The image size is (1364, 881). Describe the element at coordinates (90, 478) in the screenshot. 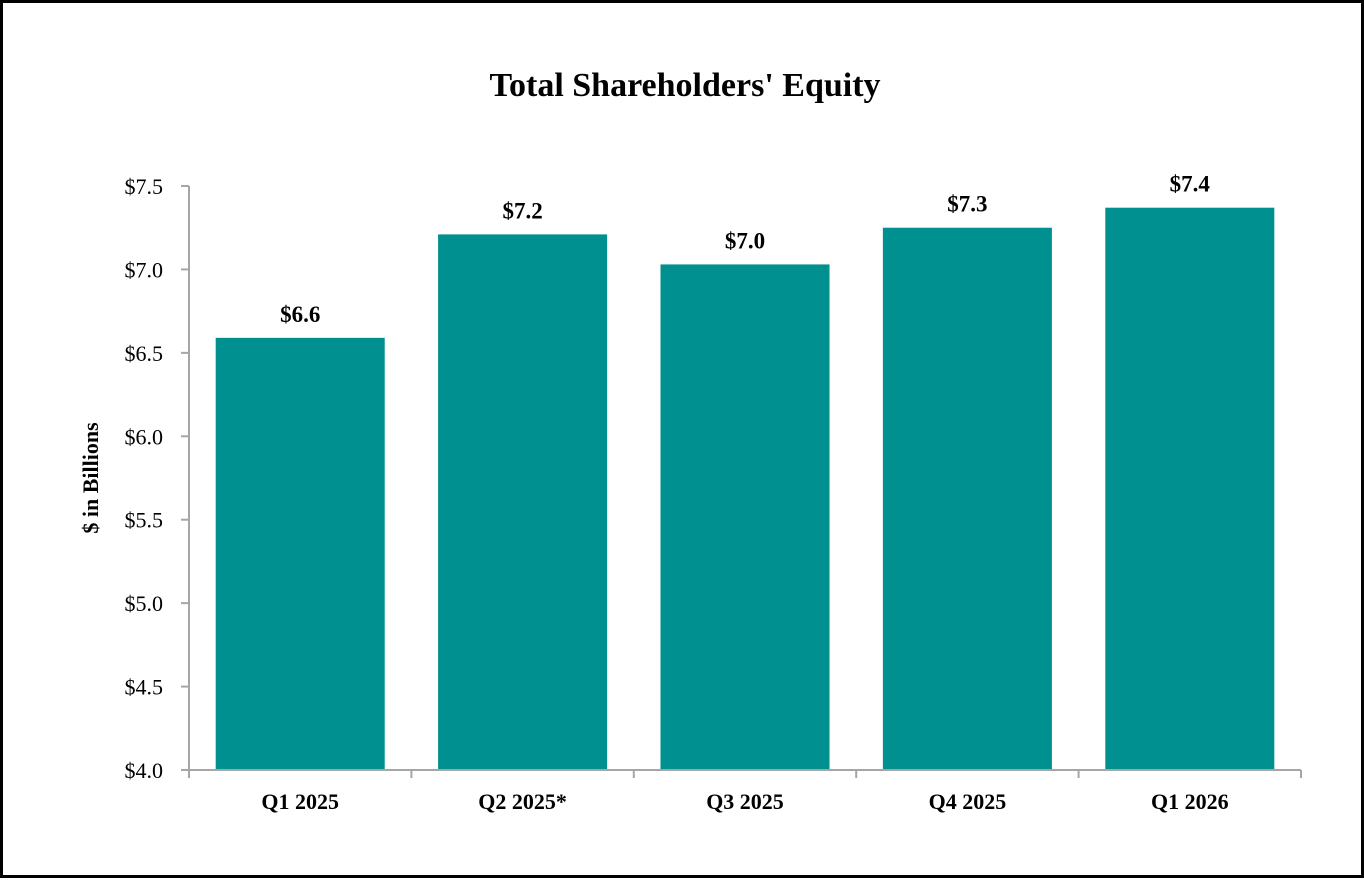

I see `y-axis-label: $ in Billions` at that location.